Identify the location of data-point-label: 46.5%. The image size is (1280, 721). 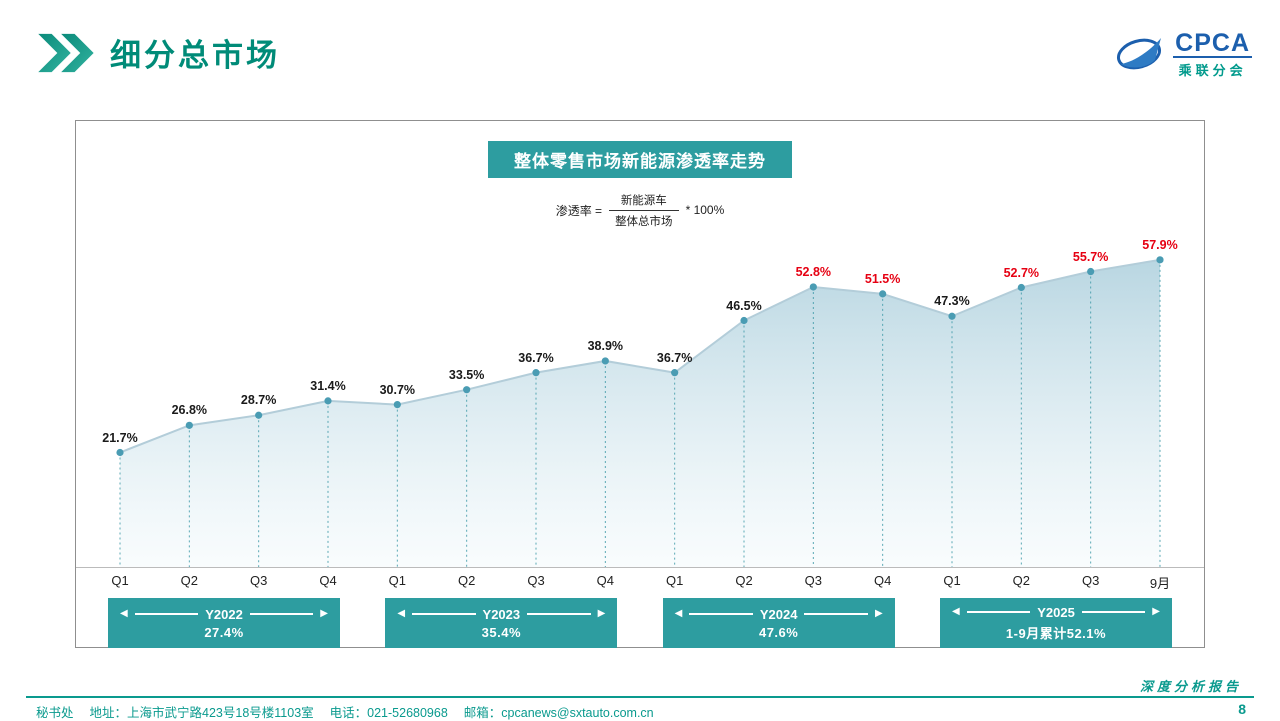
(744, 305).